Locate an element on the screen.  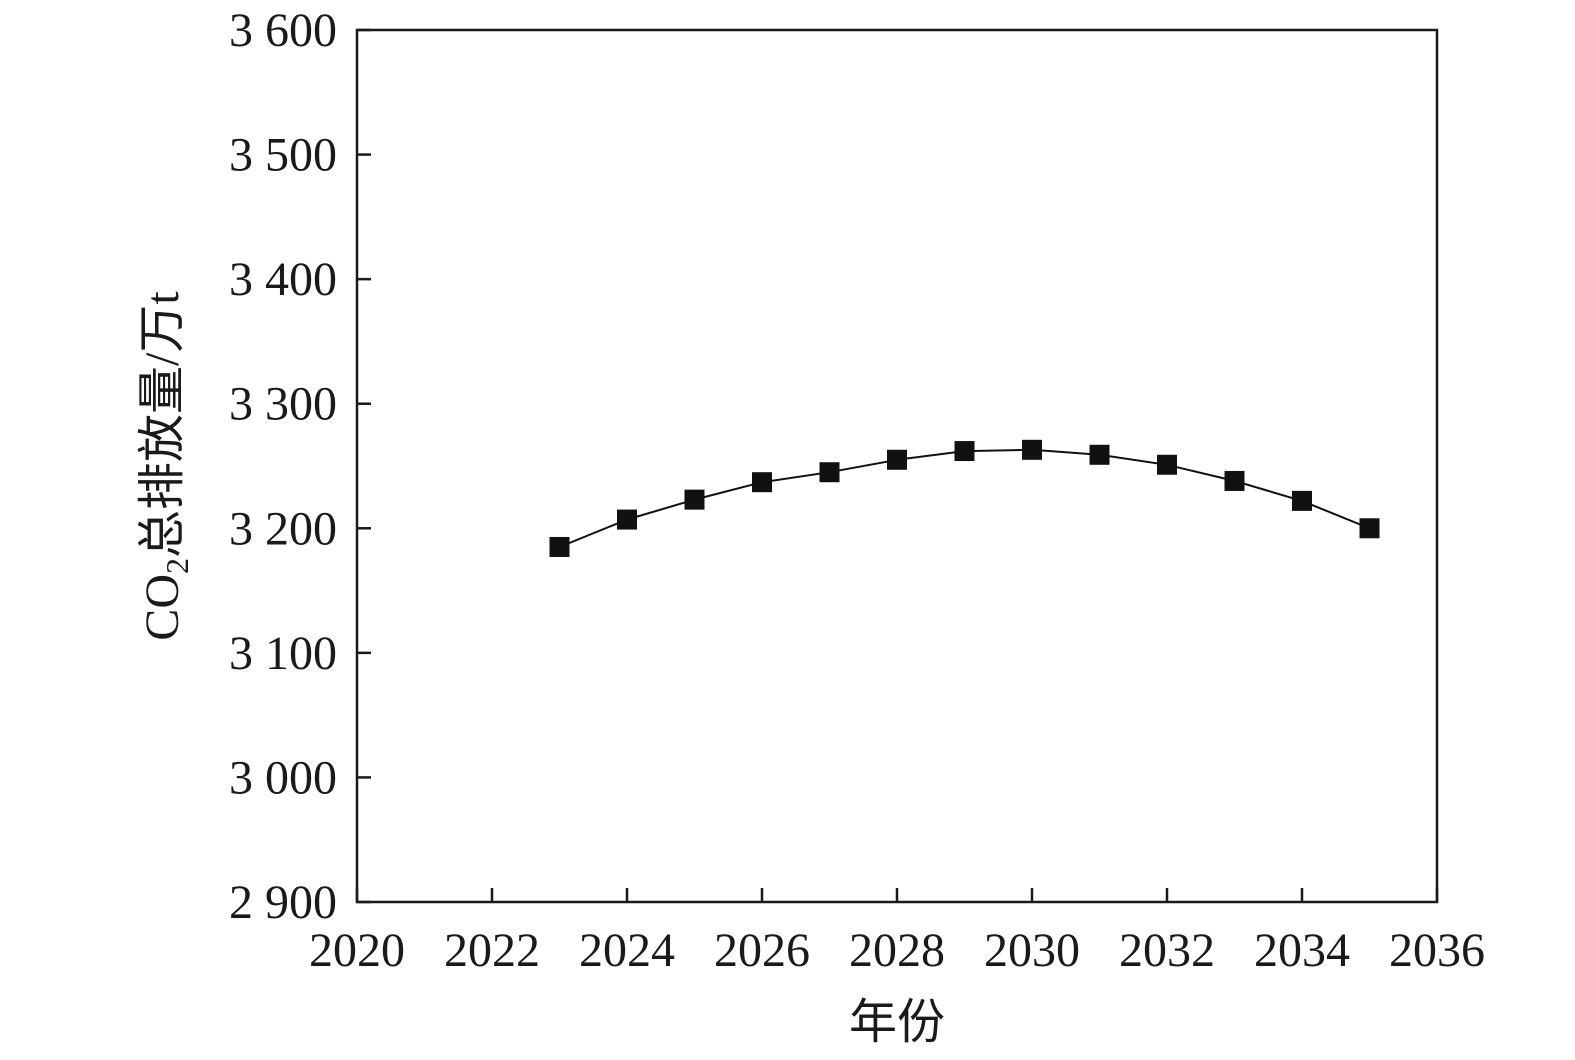
y-tick-label: 3 600 is located at coordinates (283, 30).